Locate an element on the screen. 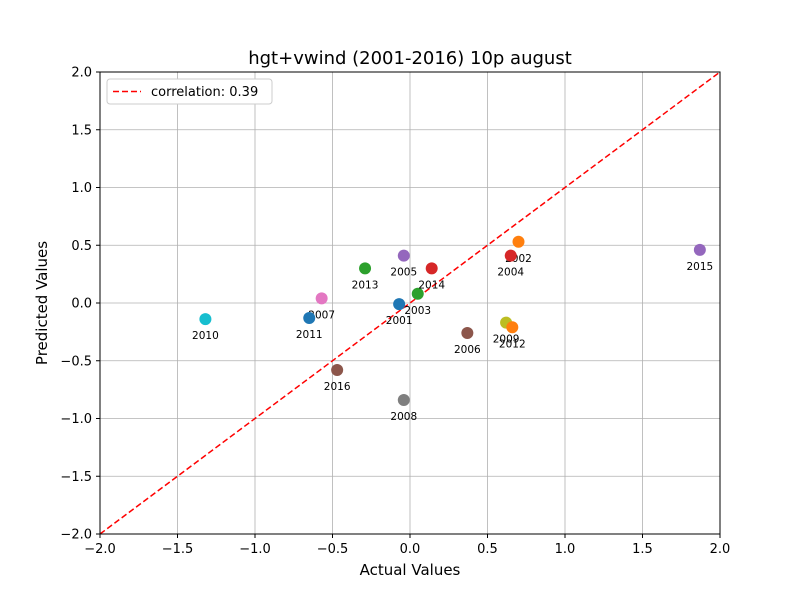 This screenshot has width=800, height=600. legend-box is located at coordinates (189, 91).